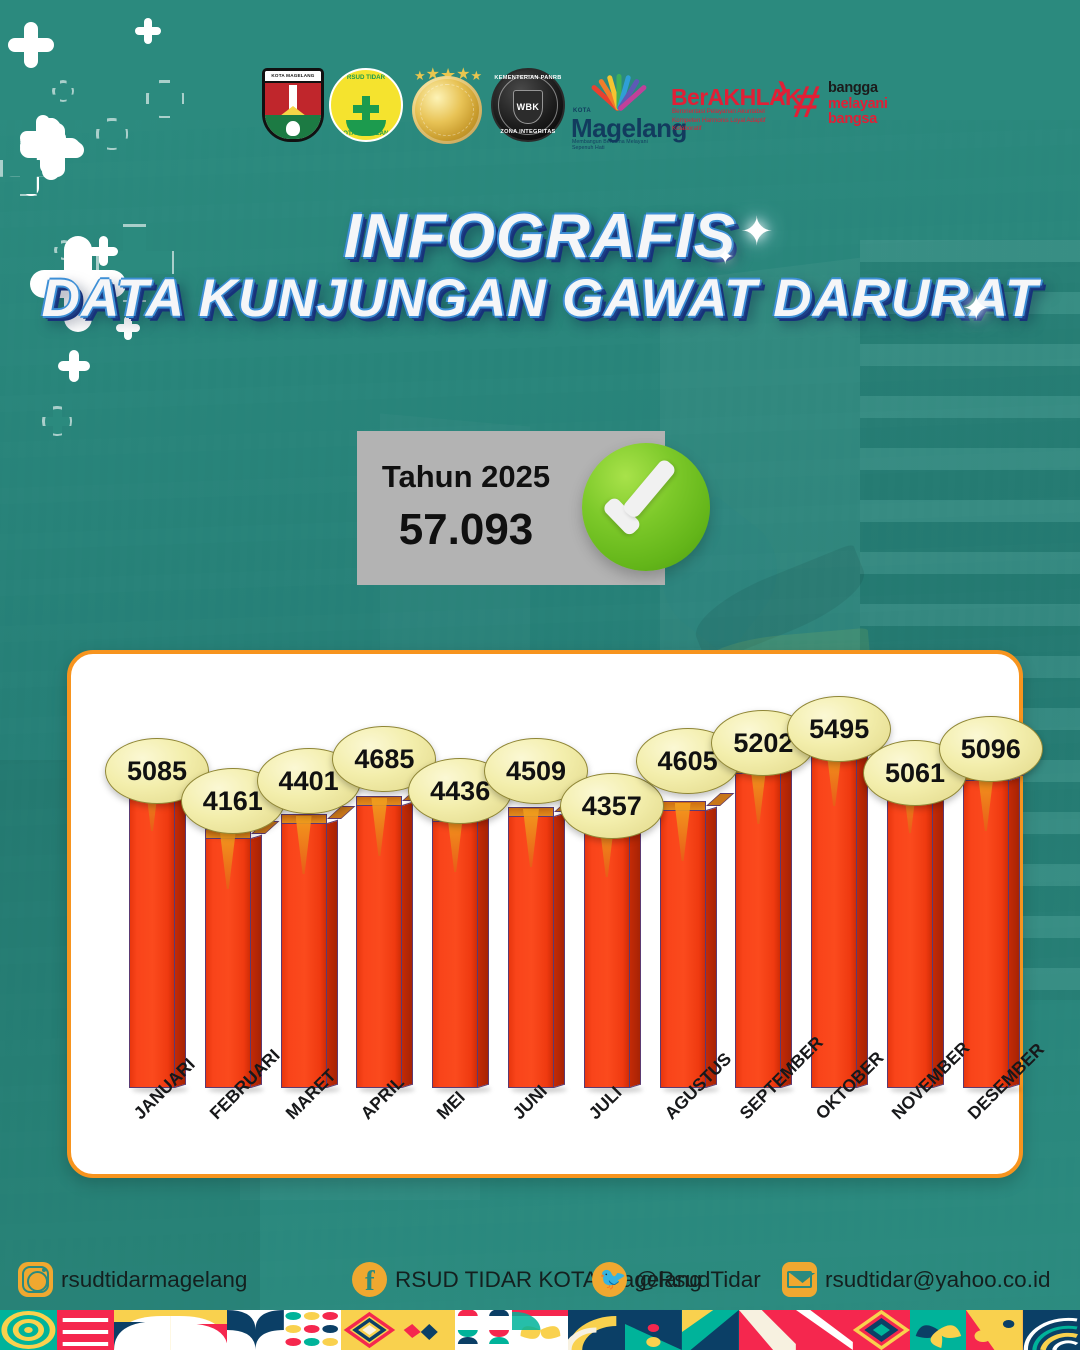 The width and height of the screenshot is (1080, 1350). Describe the element at coordinates (611, 806) in the screenshot. I see `data-label-balloon: 4357` at that location.